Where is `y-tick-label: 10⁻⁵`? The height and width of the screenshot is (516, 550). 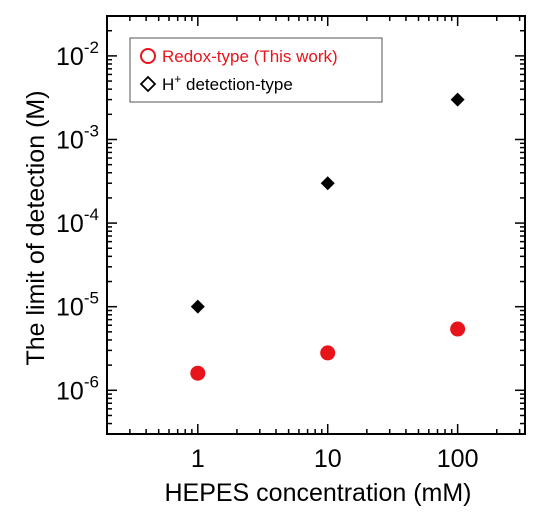
y-tick-label: 10⁻⁵ is located at coordinates (77, 305).